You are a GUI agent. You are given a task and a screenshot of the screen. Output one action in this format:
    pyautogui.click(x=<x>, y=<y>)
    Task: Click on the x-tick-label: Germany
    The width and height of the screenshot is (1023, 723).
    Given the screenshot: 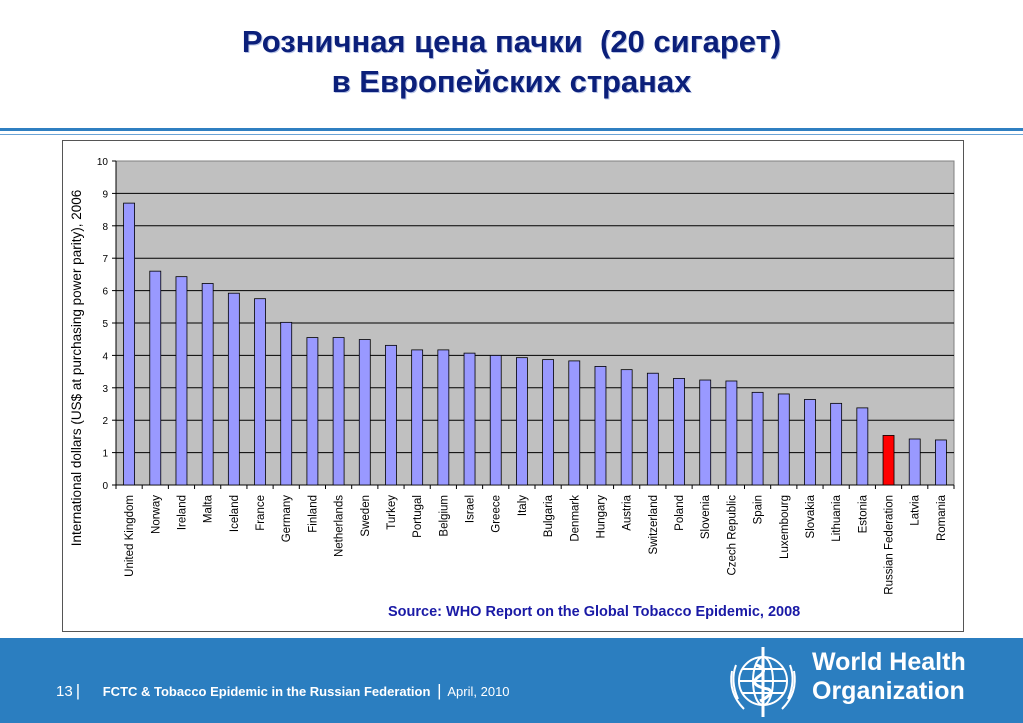 What is the action you would take?
    pyautogui.click(x=287, y=519)
    